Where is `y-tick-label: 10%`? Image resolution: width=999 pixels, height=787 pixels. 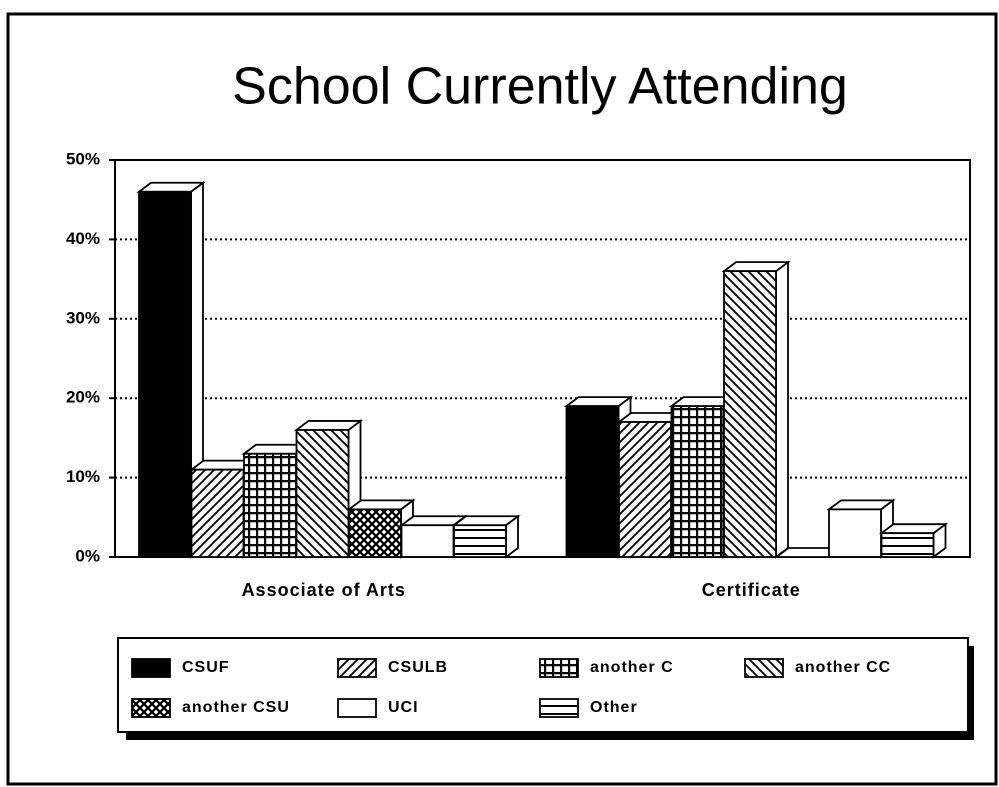 y-tick-label: 10% is located at coordinates (83, 476).